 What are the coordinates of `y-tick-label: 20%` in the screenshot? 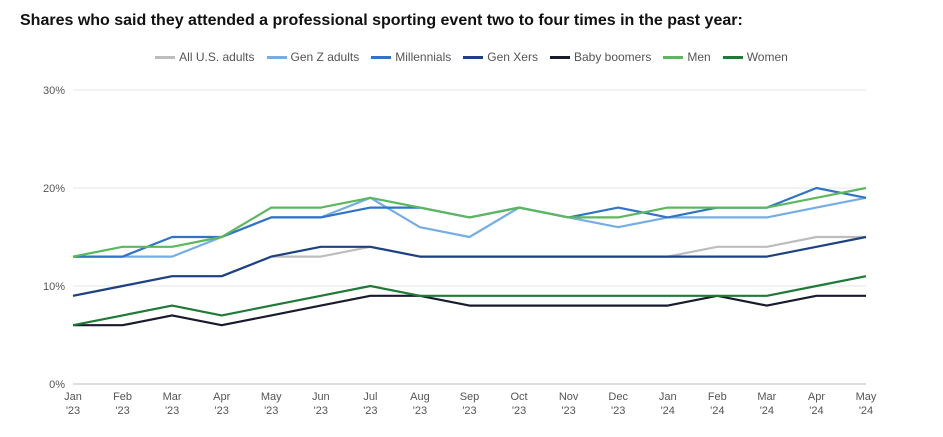 It's located at (54, 189).